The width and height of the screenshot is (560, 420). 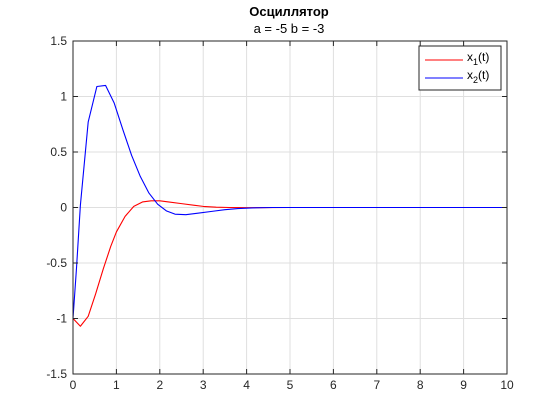 I want to click on y-tick-label: 0.5, so click(x=58, y=152).